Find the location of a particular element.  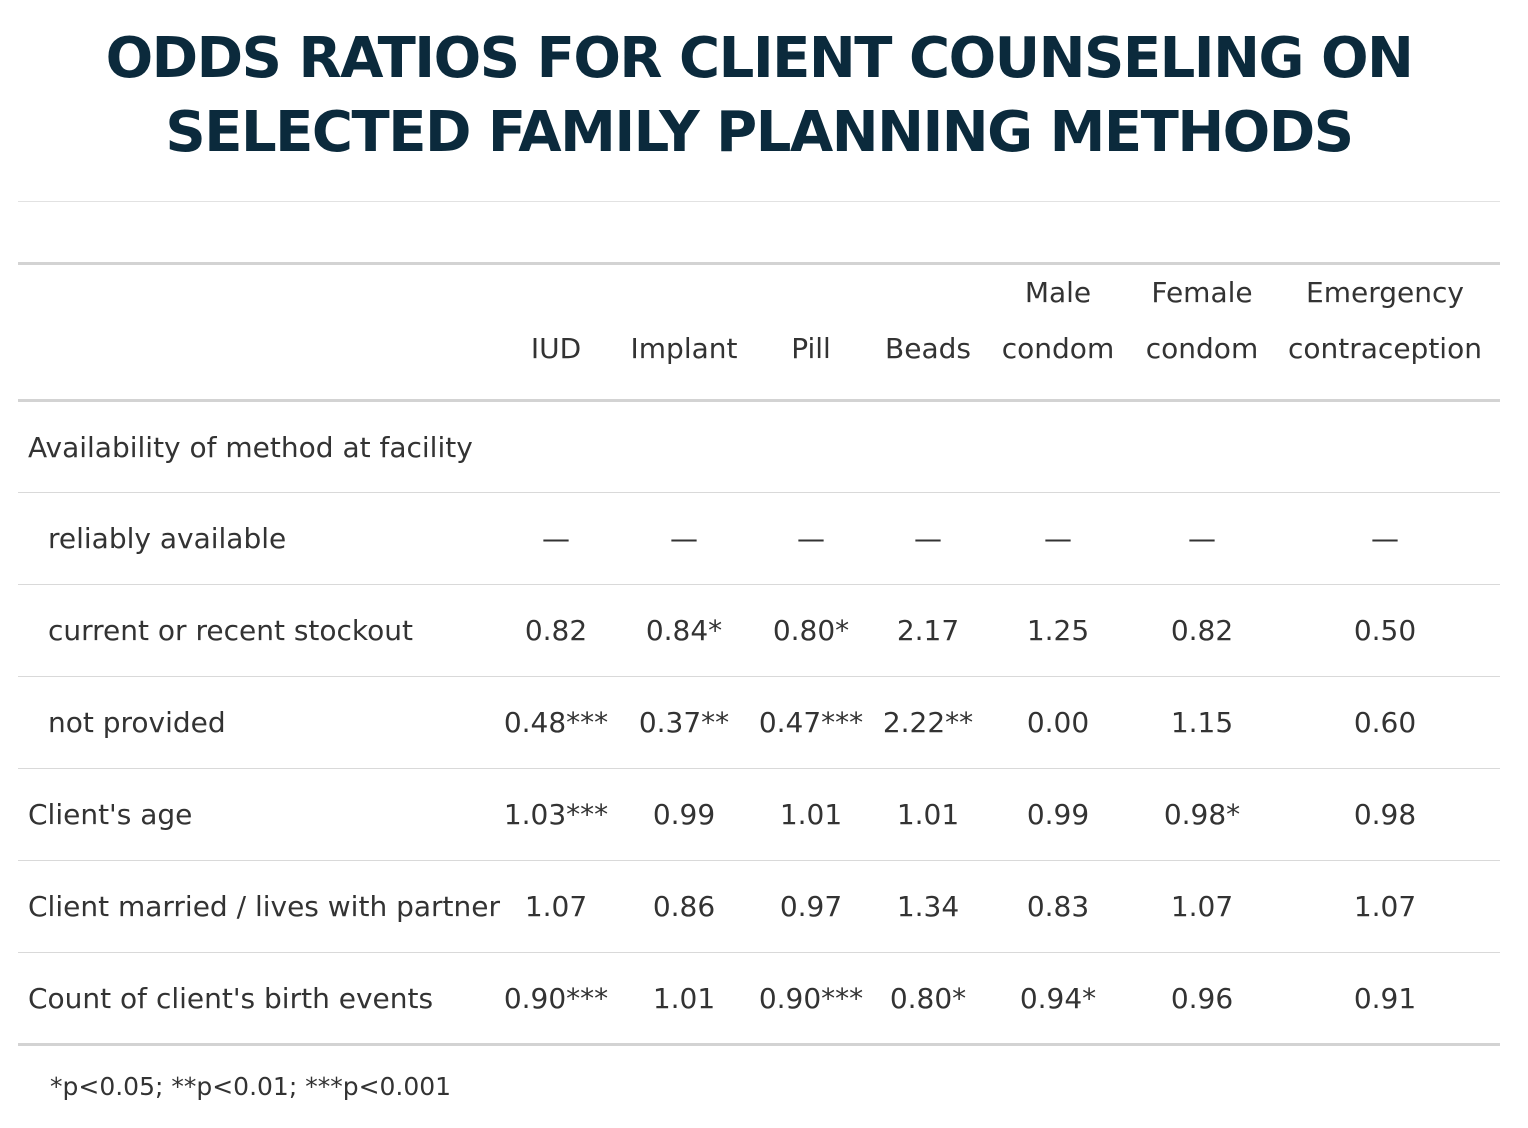

table-row: reliably available — — — — — — — is located at coordinates (759, 539).